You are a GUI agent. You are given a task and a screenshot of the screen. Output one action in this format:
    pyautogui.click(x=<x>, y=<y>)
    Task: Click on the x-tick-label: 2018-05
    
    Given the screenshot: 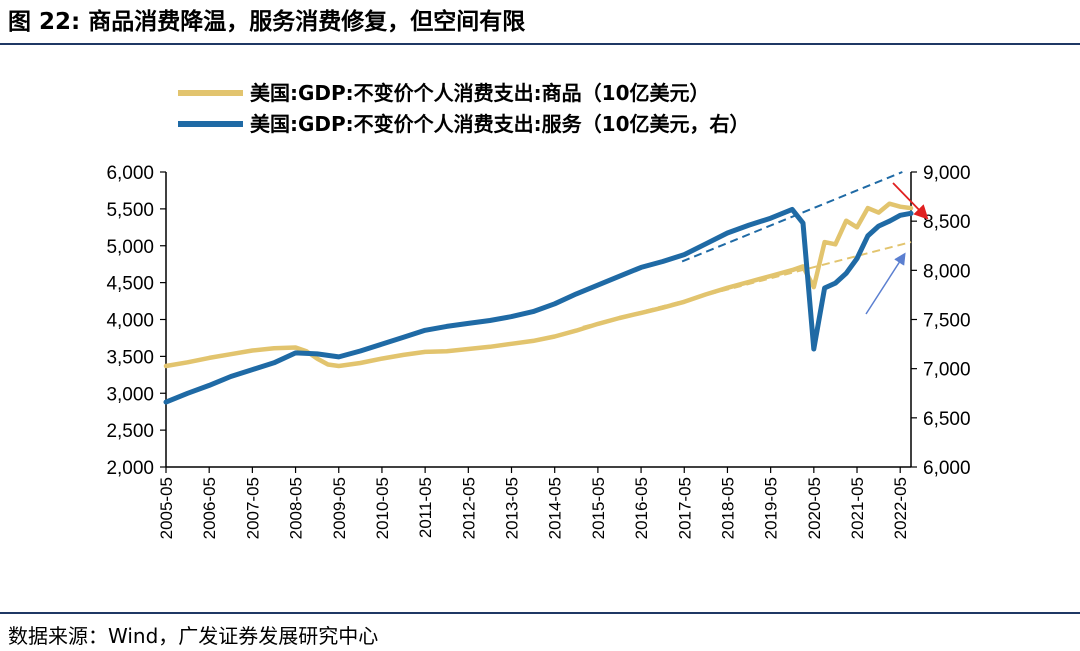 What is the action you would take?
    pyautogui.click(x=727, y=508)
    